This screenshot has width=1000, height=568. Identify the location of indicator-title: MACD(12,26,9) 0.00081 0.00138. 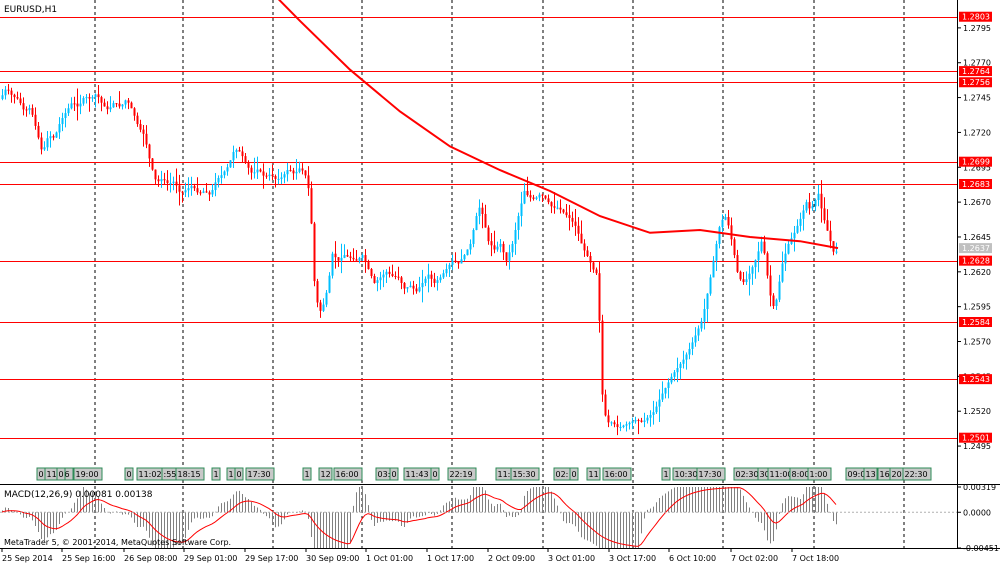
(78, 495).